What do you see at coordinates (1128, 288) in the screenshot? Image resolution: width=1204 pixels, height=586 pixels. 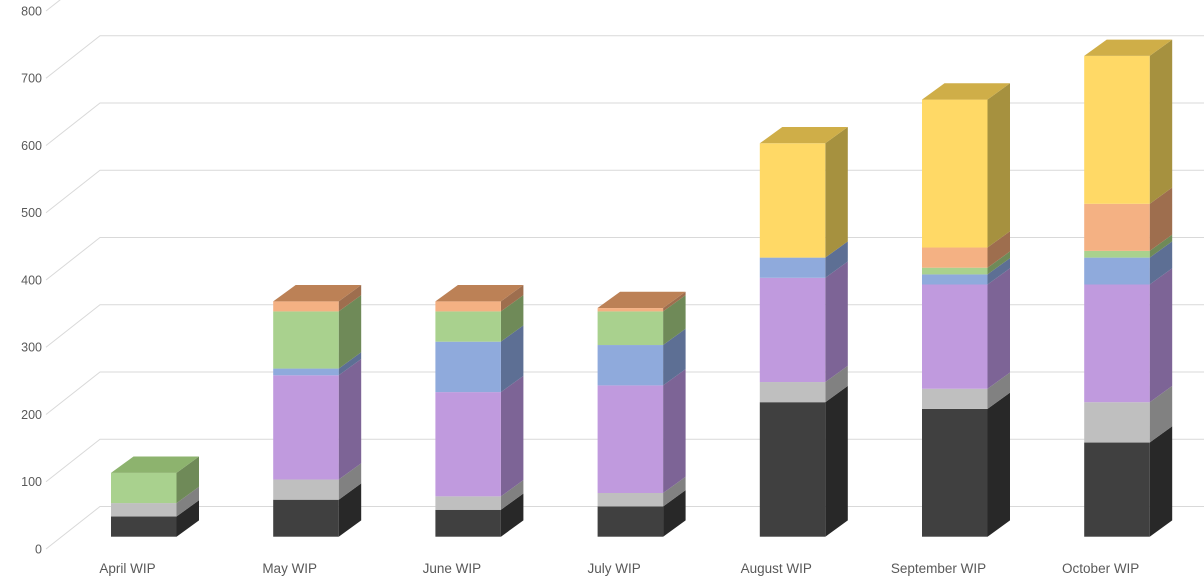 I see `bar-october-wip` at bounding box center [1128, 288].